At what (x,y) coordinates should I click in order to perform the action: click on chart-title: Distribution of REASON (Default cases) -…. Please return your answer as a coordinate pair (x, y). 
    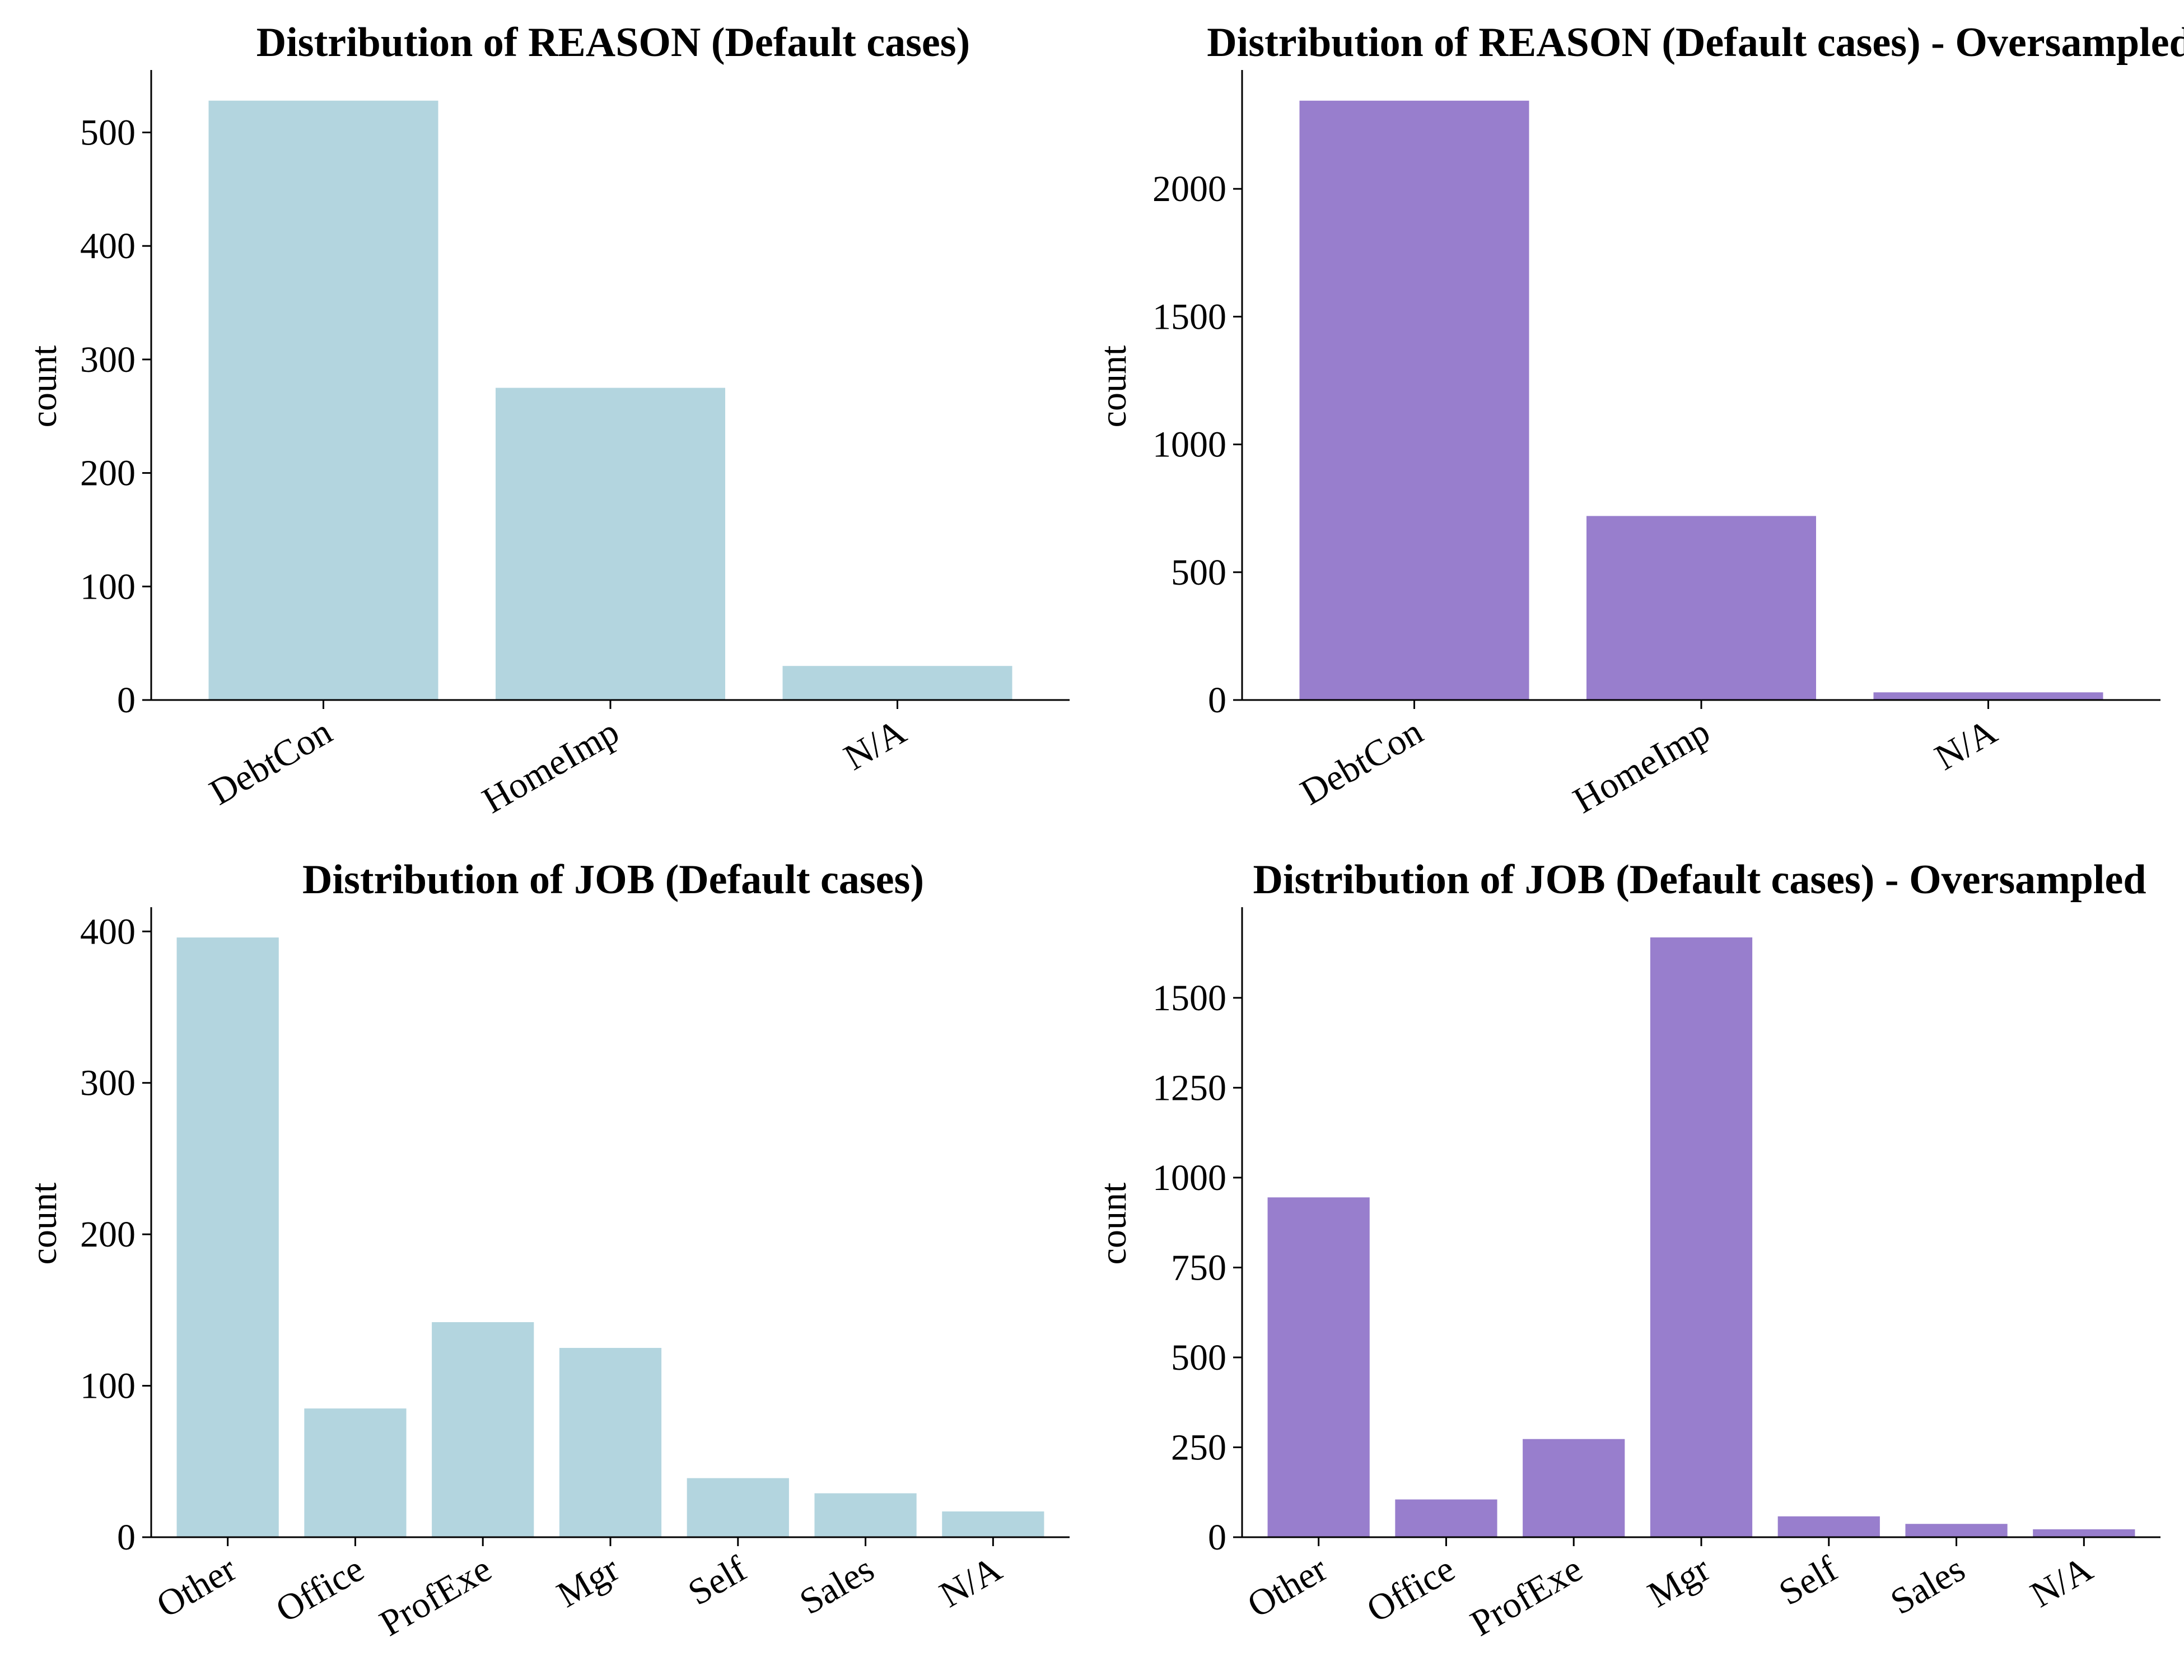
    Looking at the image, I should click on (1696, 43).